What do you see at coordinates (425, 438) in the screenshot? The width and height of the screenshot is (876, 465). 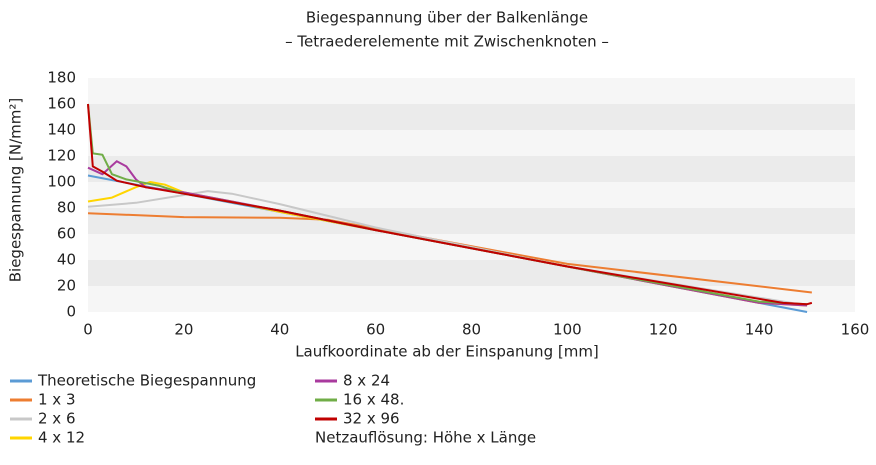 I see `legend-note: Netzauflösung: Höhe x Länge` at bounding box center [425, 438].